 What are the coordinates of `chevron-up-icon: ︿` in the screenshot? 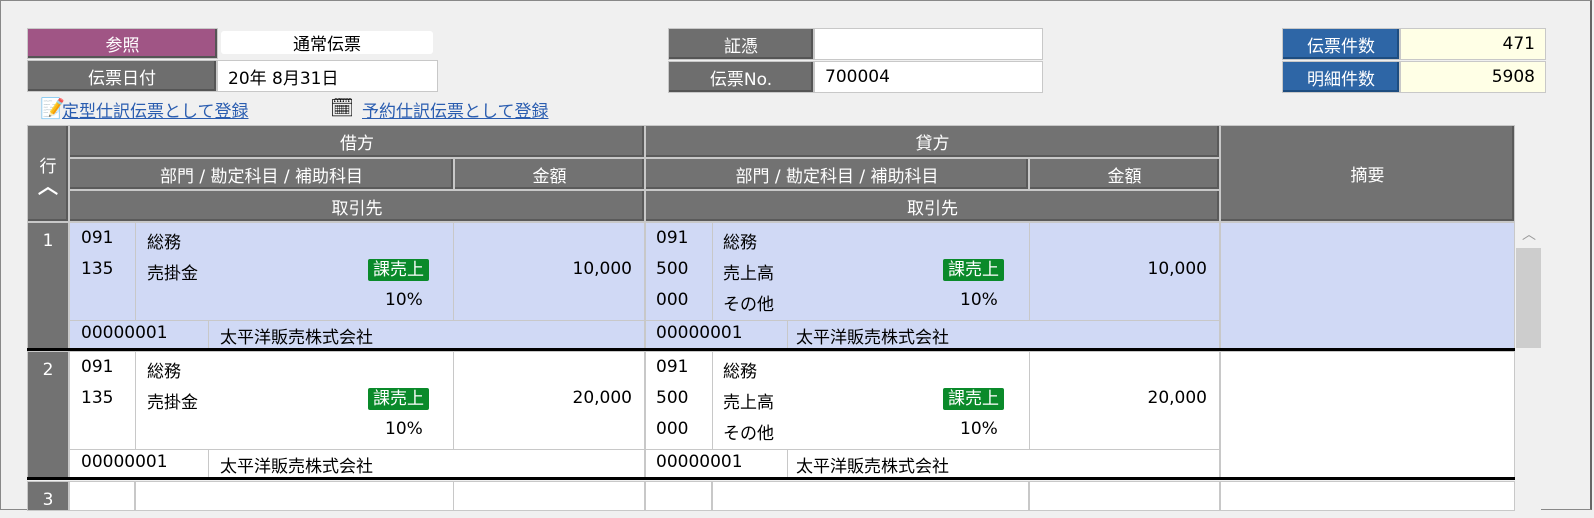 It's located at (48, 186).